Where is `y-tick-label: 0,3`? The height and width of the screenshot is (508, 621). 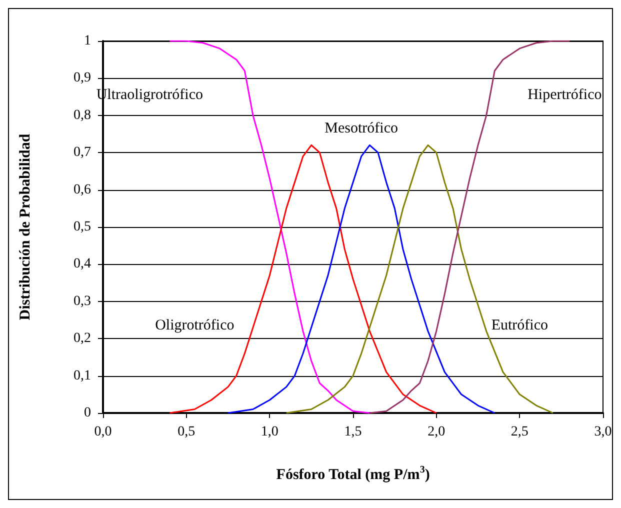
y-tick-label: 0,3 is located at coordinates (82, 301).